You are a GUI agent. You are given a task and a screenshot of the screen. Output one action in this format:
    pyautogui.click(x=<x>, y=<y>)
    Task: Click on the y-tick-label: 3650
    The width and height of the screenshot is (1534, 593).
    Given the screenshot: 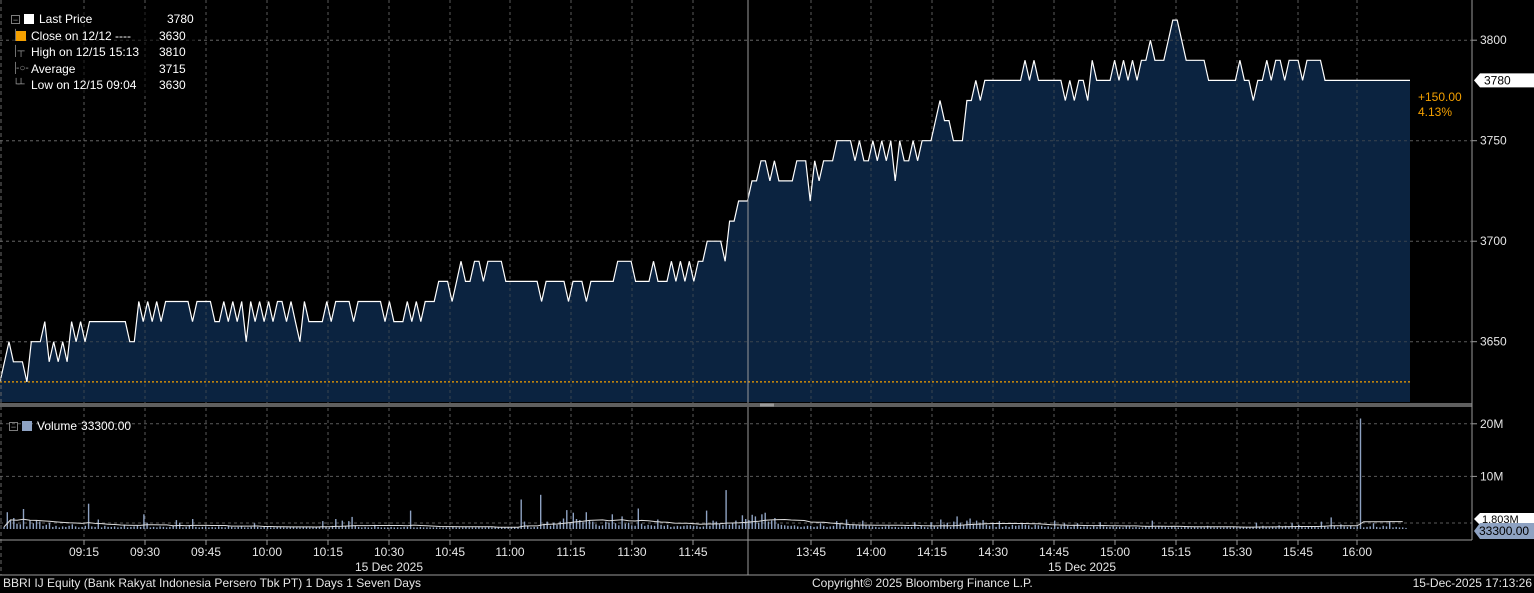 What is the action you would take?
    pyautogui.click(x=1493, y=342)
    